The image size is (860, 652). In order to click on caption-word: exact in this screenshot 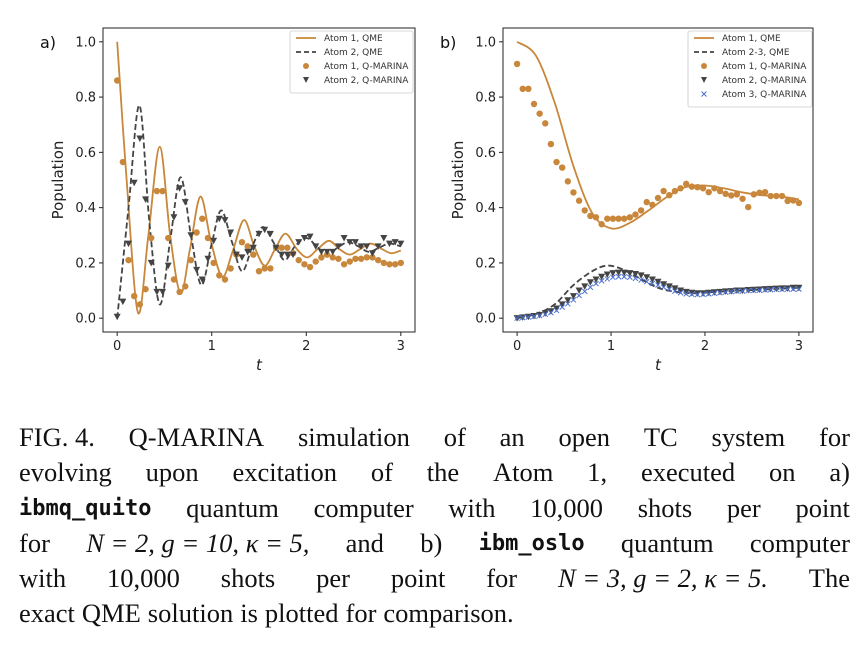, I will do `click(47, 613)`.